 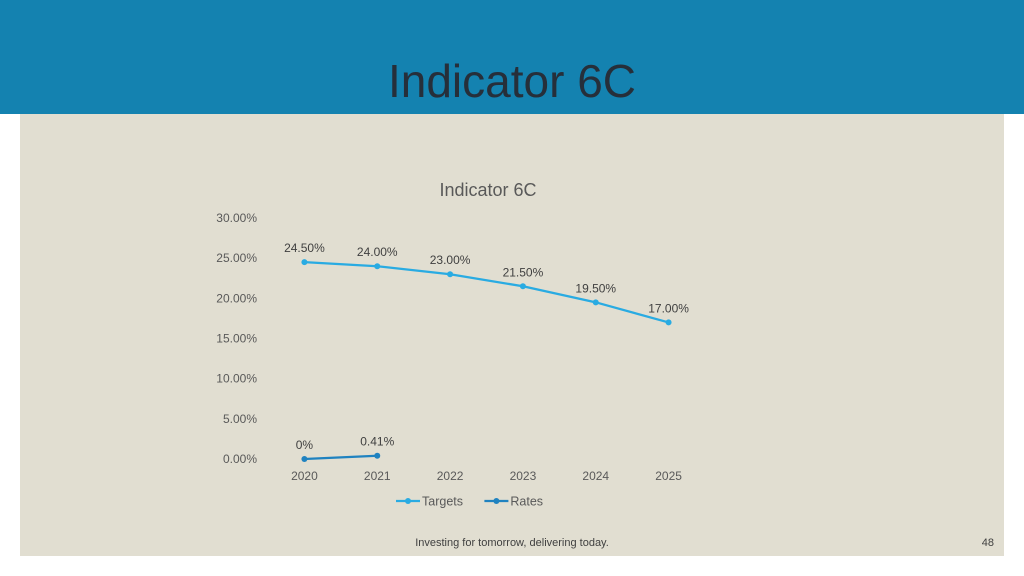 I want to click on y-axis-ticks: 0.00% 5.00% 10.00% 15.00% 20.00% 25.00% 30.00%, so click(x=236, y=338).